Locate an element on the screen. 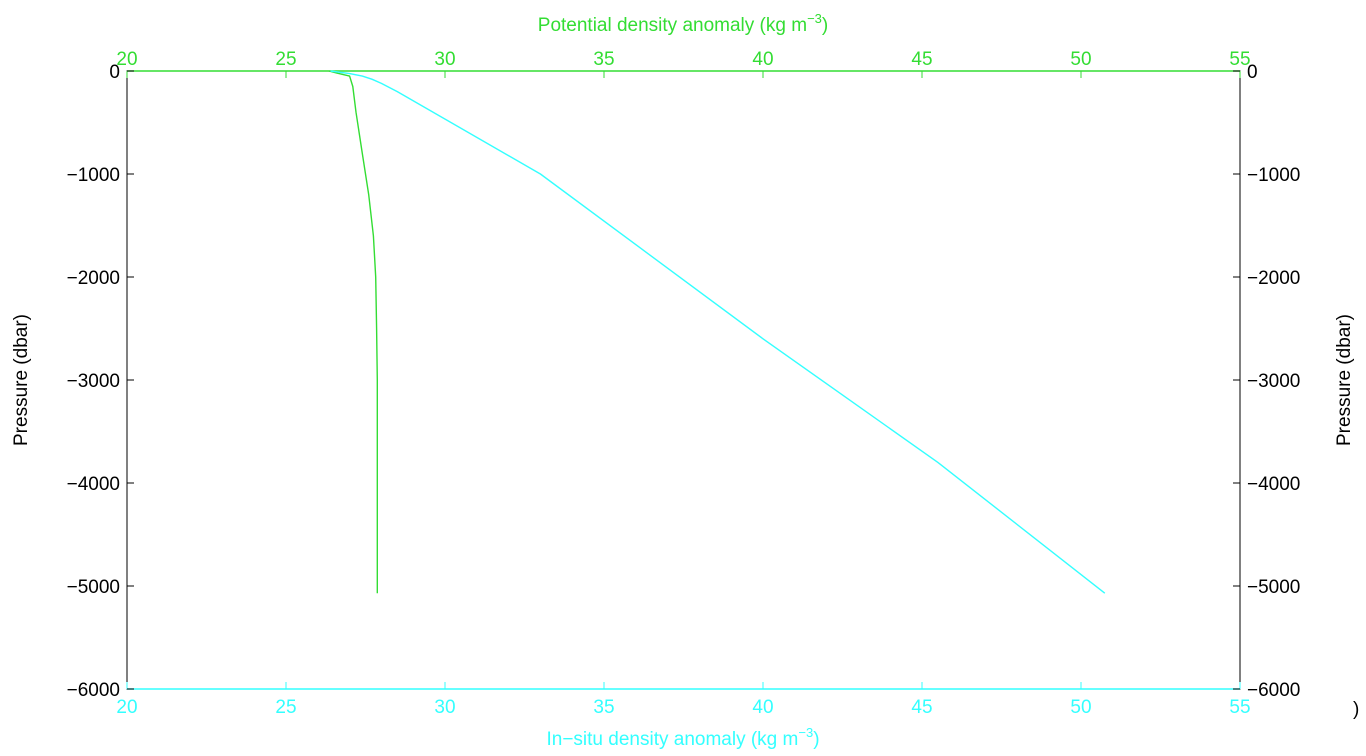 The width and height of the screenshot is (1366, 756). right-y-tick-label: −4000 is located at coordinates (1273, 484).